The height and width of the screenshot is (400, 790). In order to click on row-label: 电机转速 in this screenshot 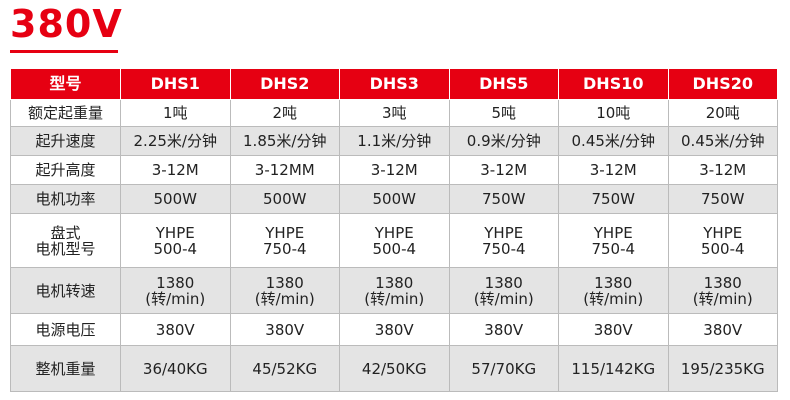, I will do `click(65, 290)`.